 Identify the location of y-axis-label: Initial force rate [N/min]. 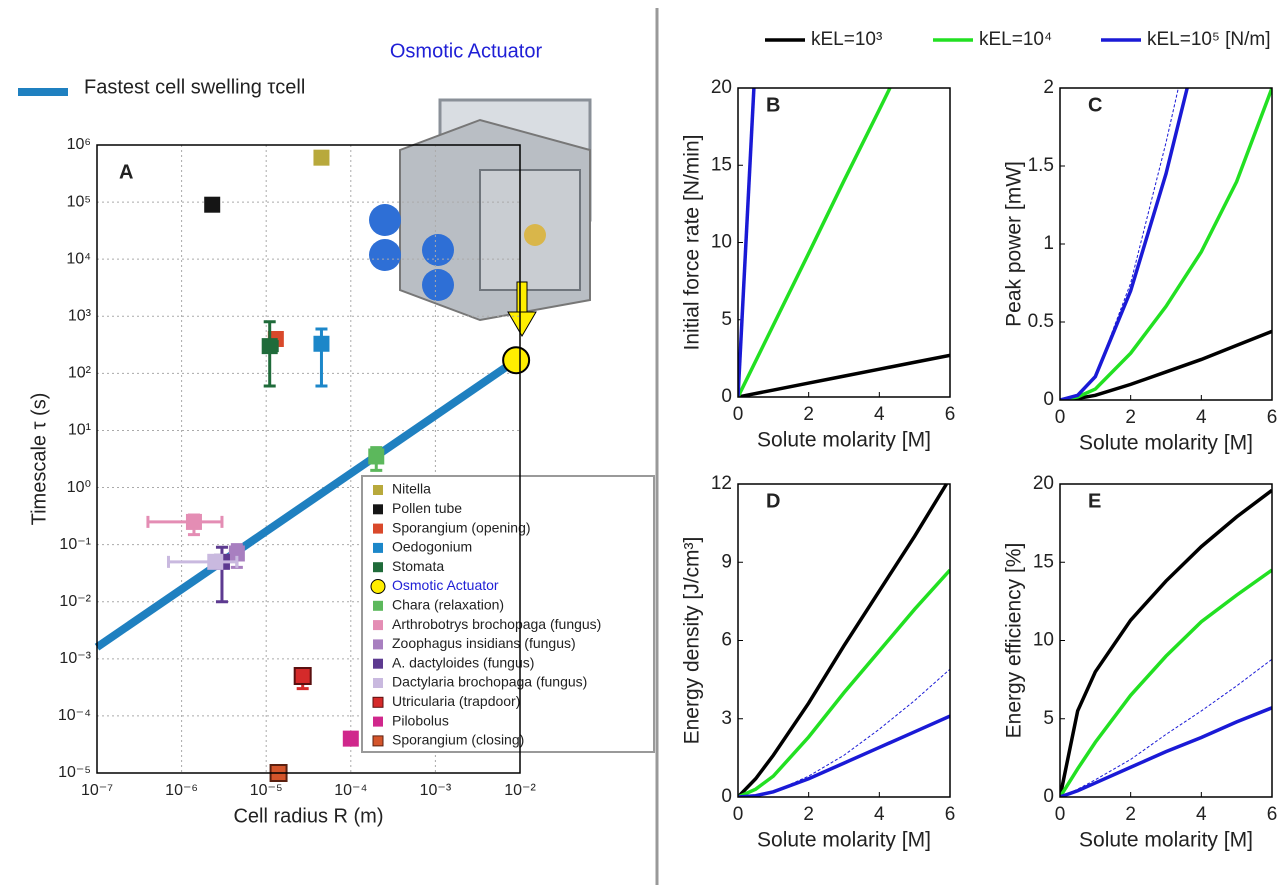
(692, 243).